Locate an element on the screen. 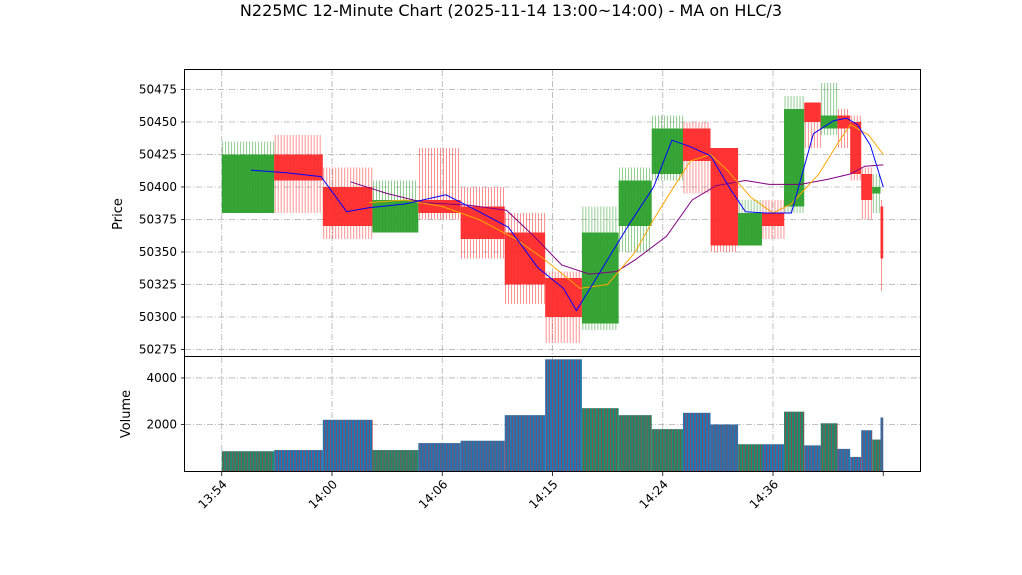 The image size is (1022, 575). price-tick-label: 50350 is located at coordinates (158, 252).